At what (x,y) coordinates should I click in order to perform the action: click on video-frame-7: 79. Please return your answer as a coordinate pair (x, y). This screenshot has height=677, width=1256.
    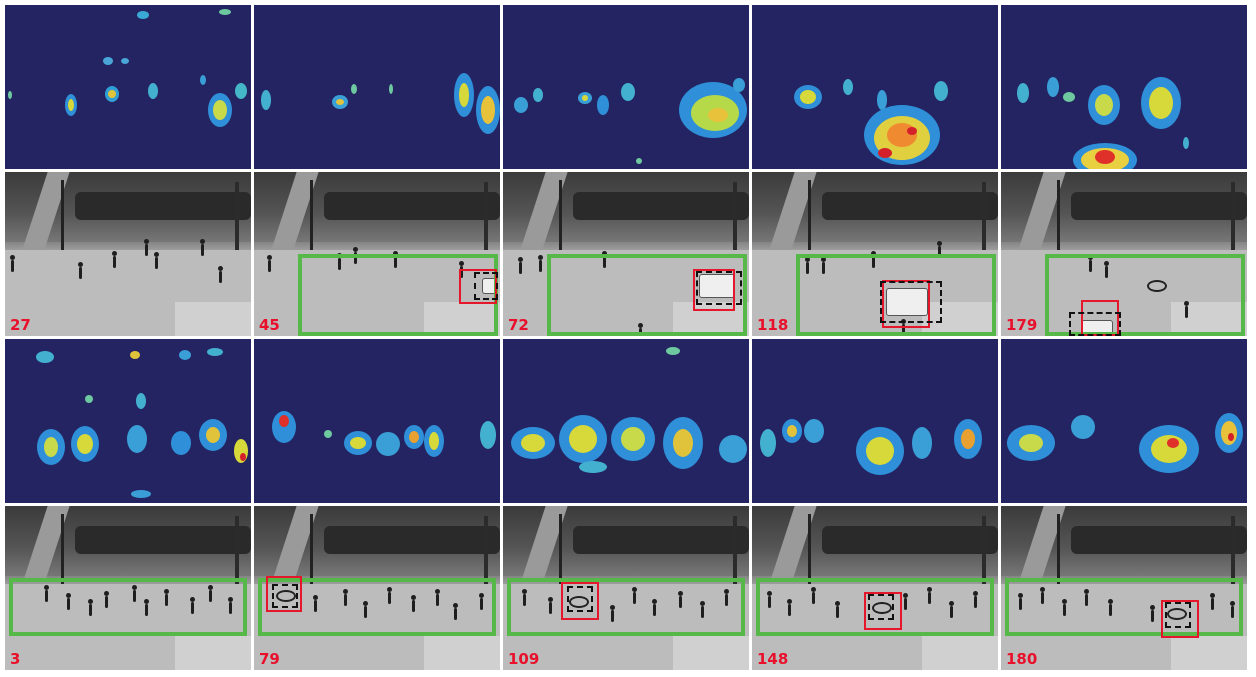
    Looking at the image, I should click on (377, 588).